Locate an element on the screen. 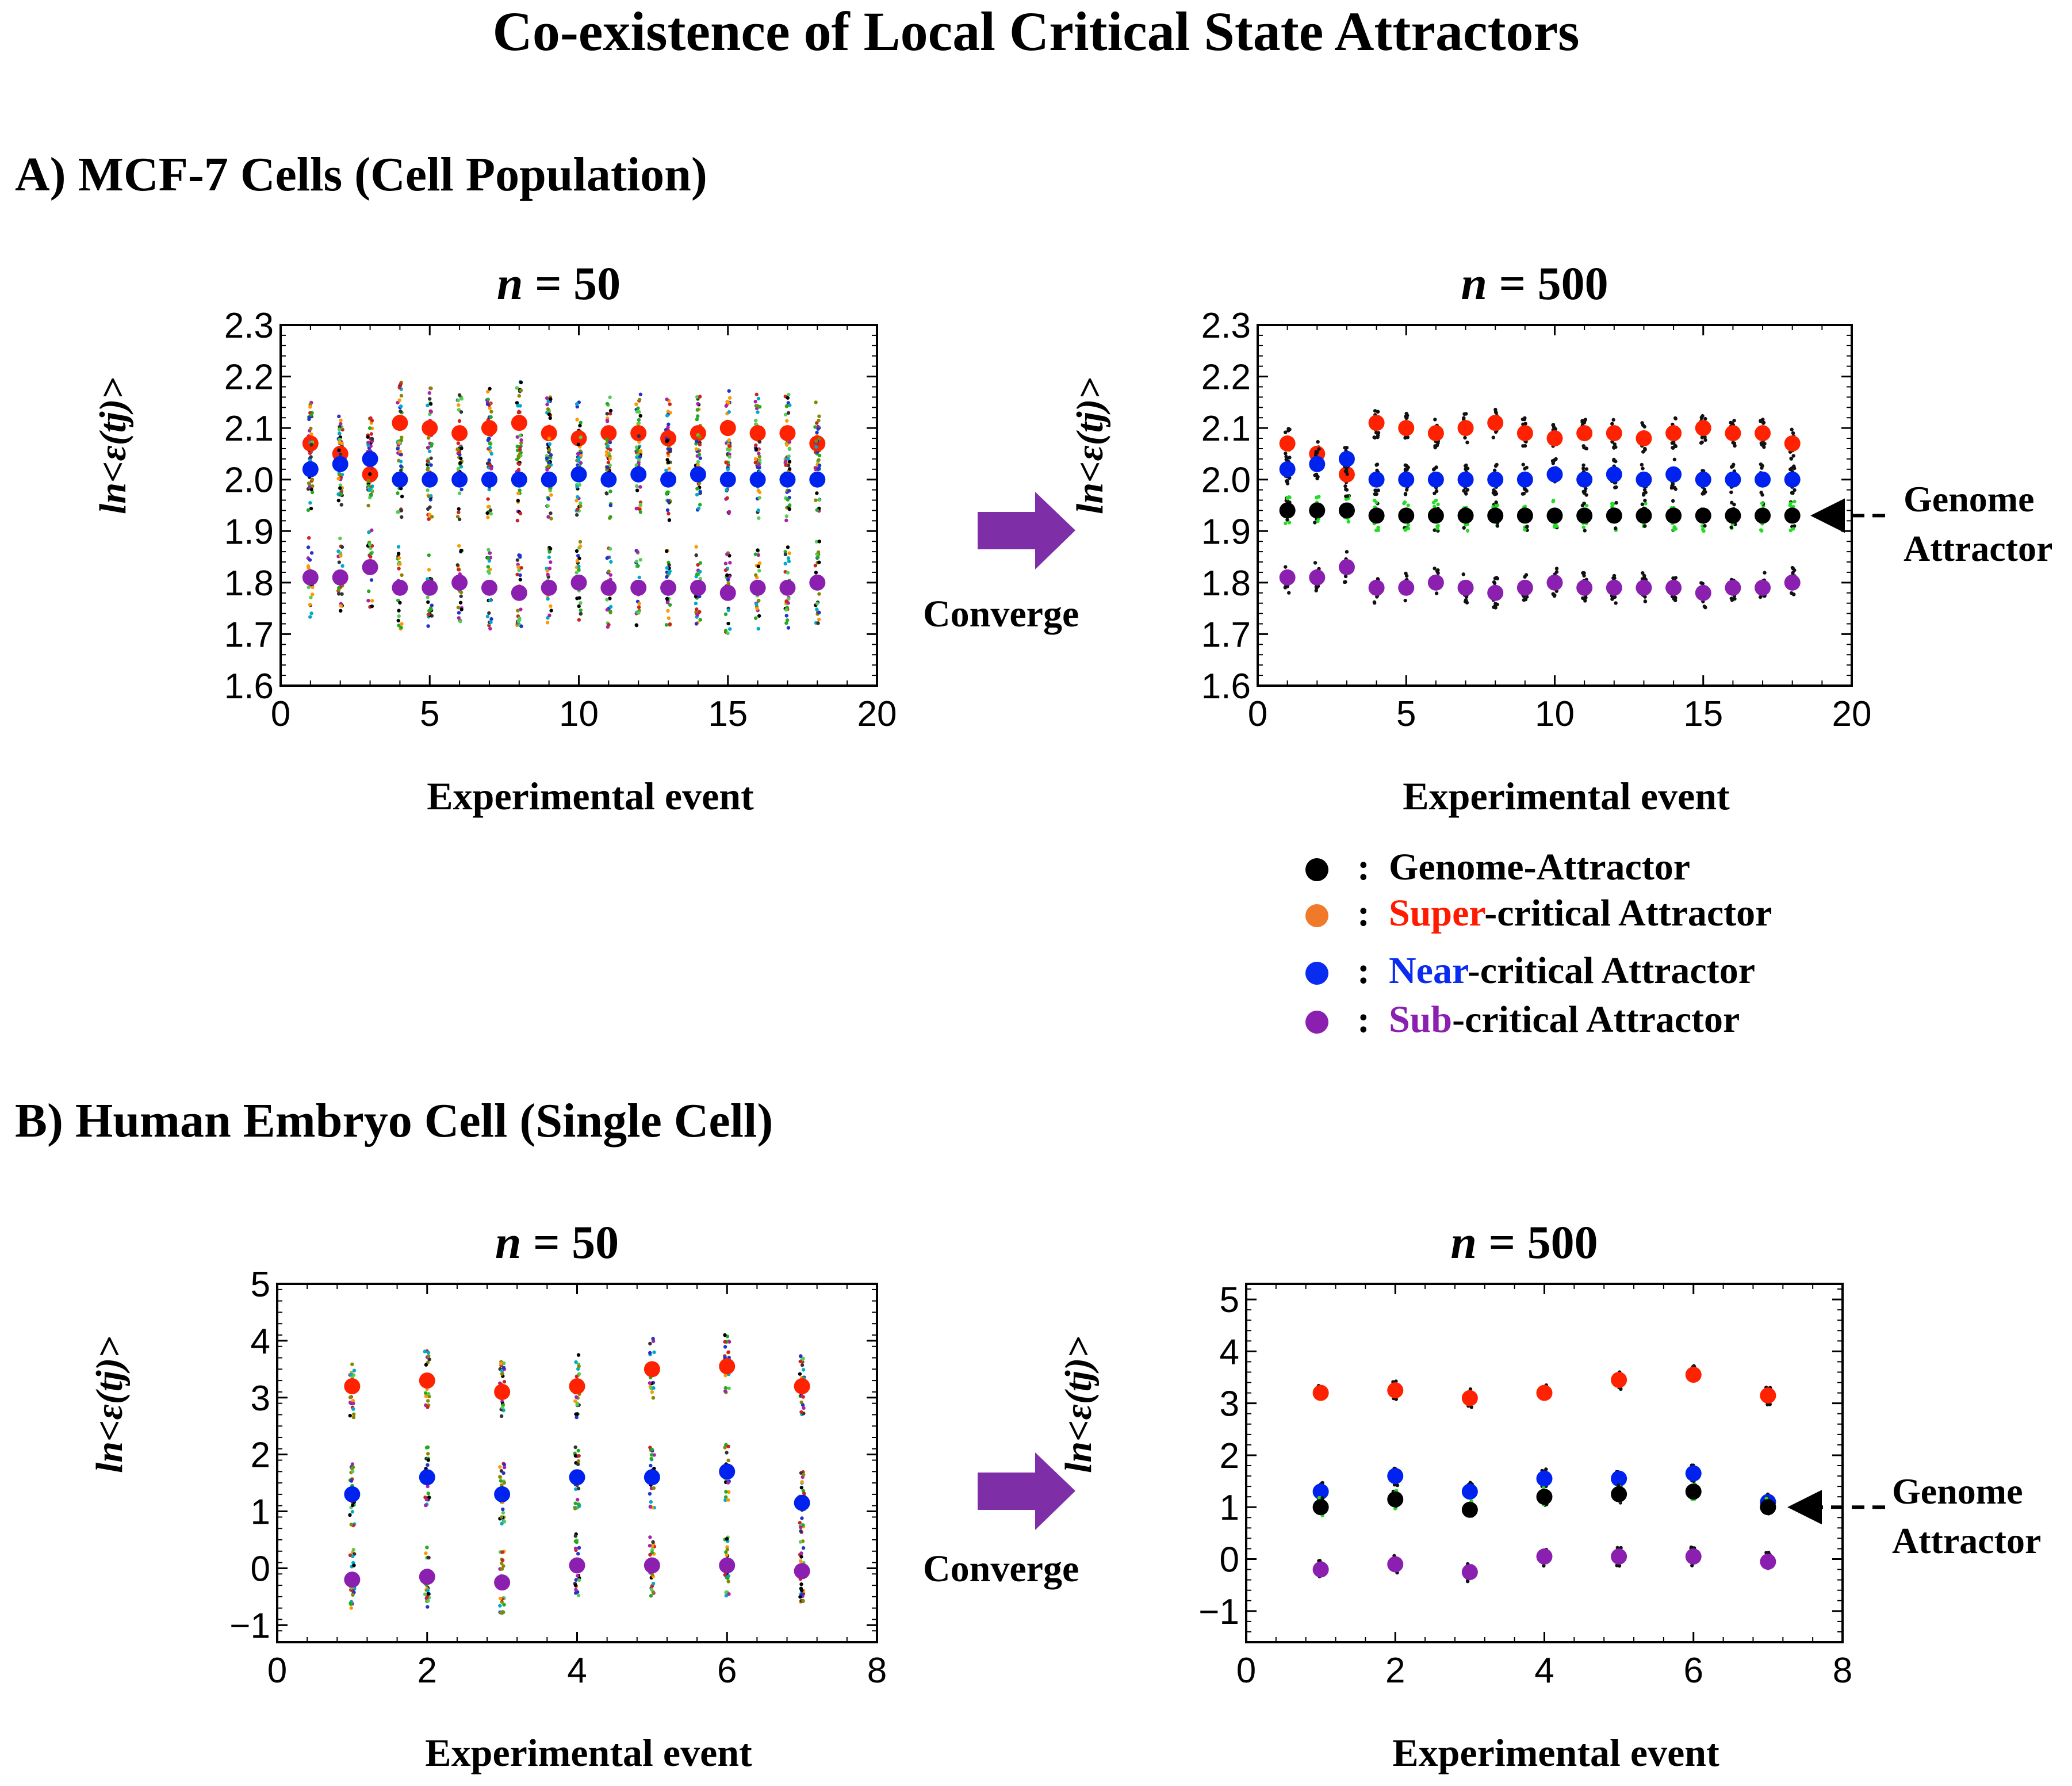 This screenshot has width=2072, height=1786. y-tick-label: 2.0 is located at coordinates (249, 480).